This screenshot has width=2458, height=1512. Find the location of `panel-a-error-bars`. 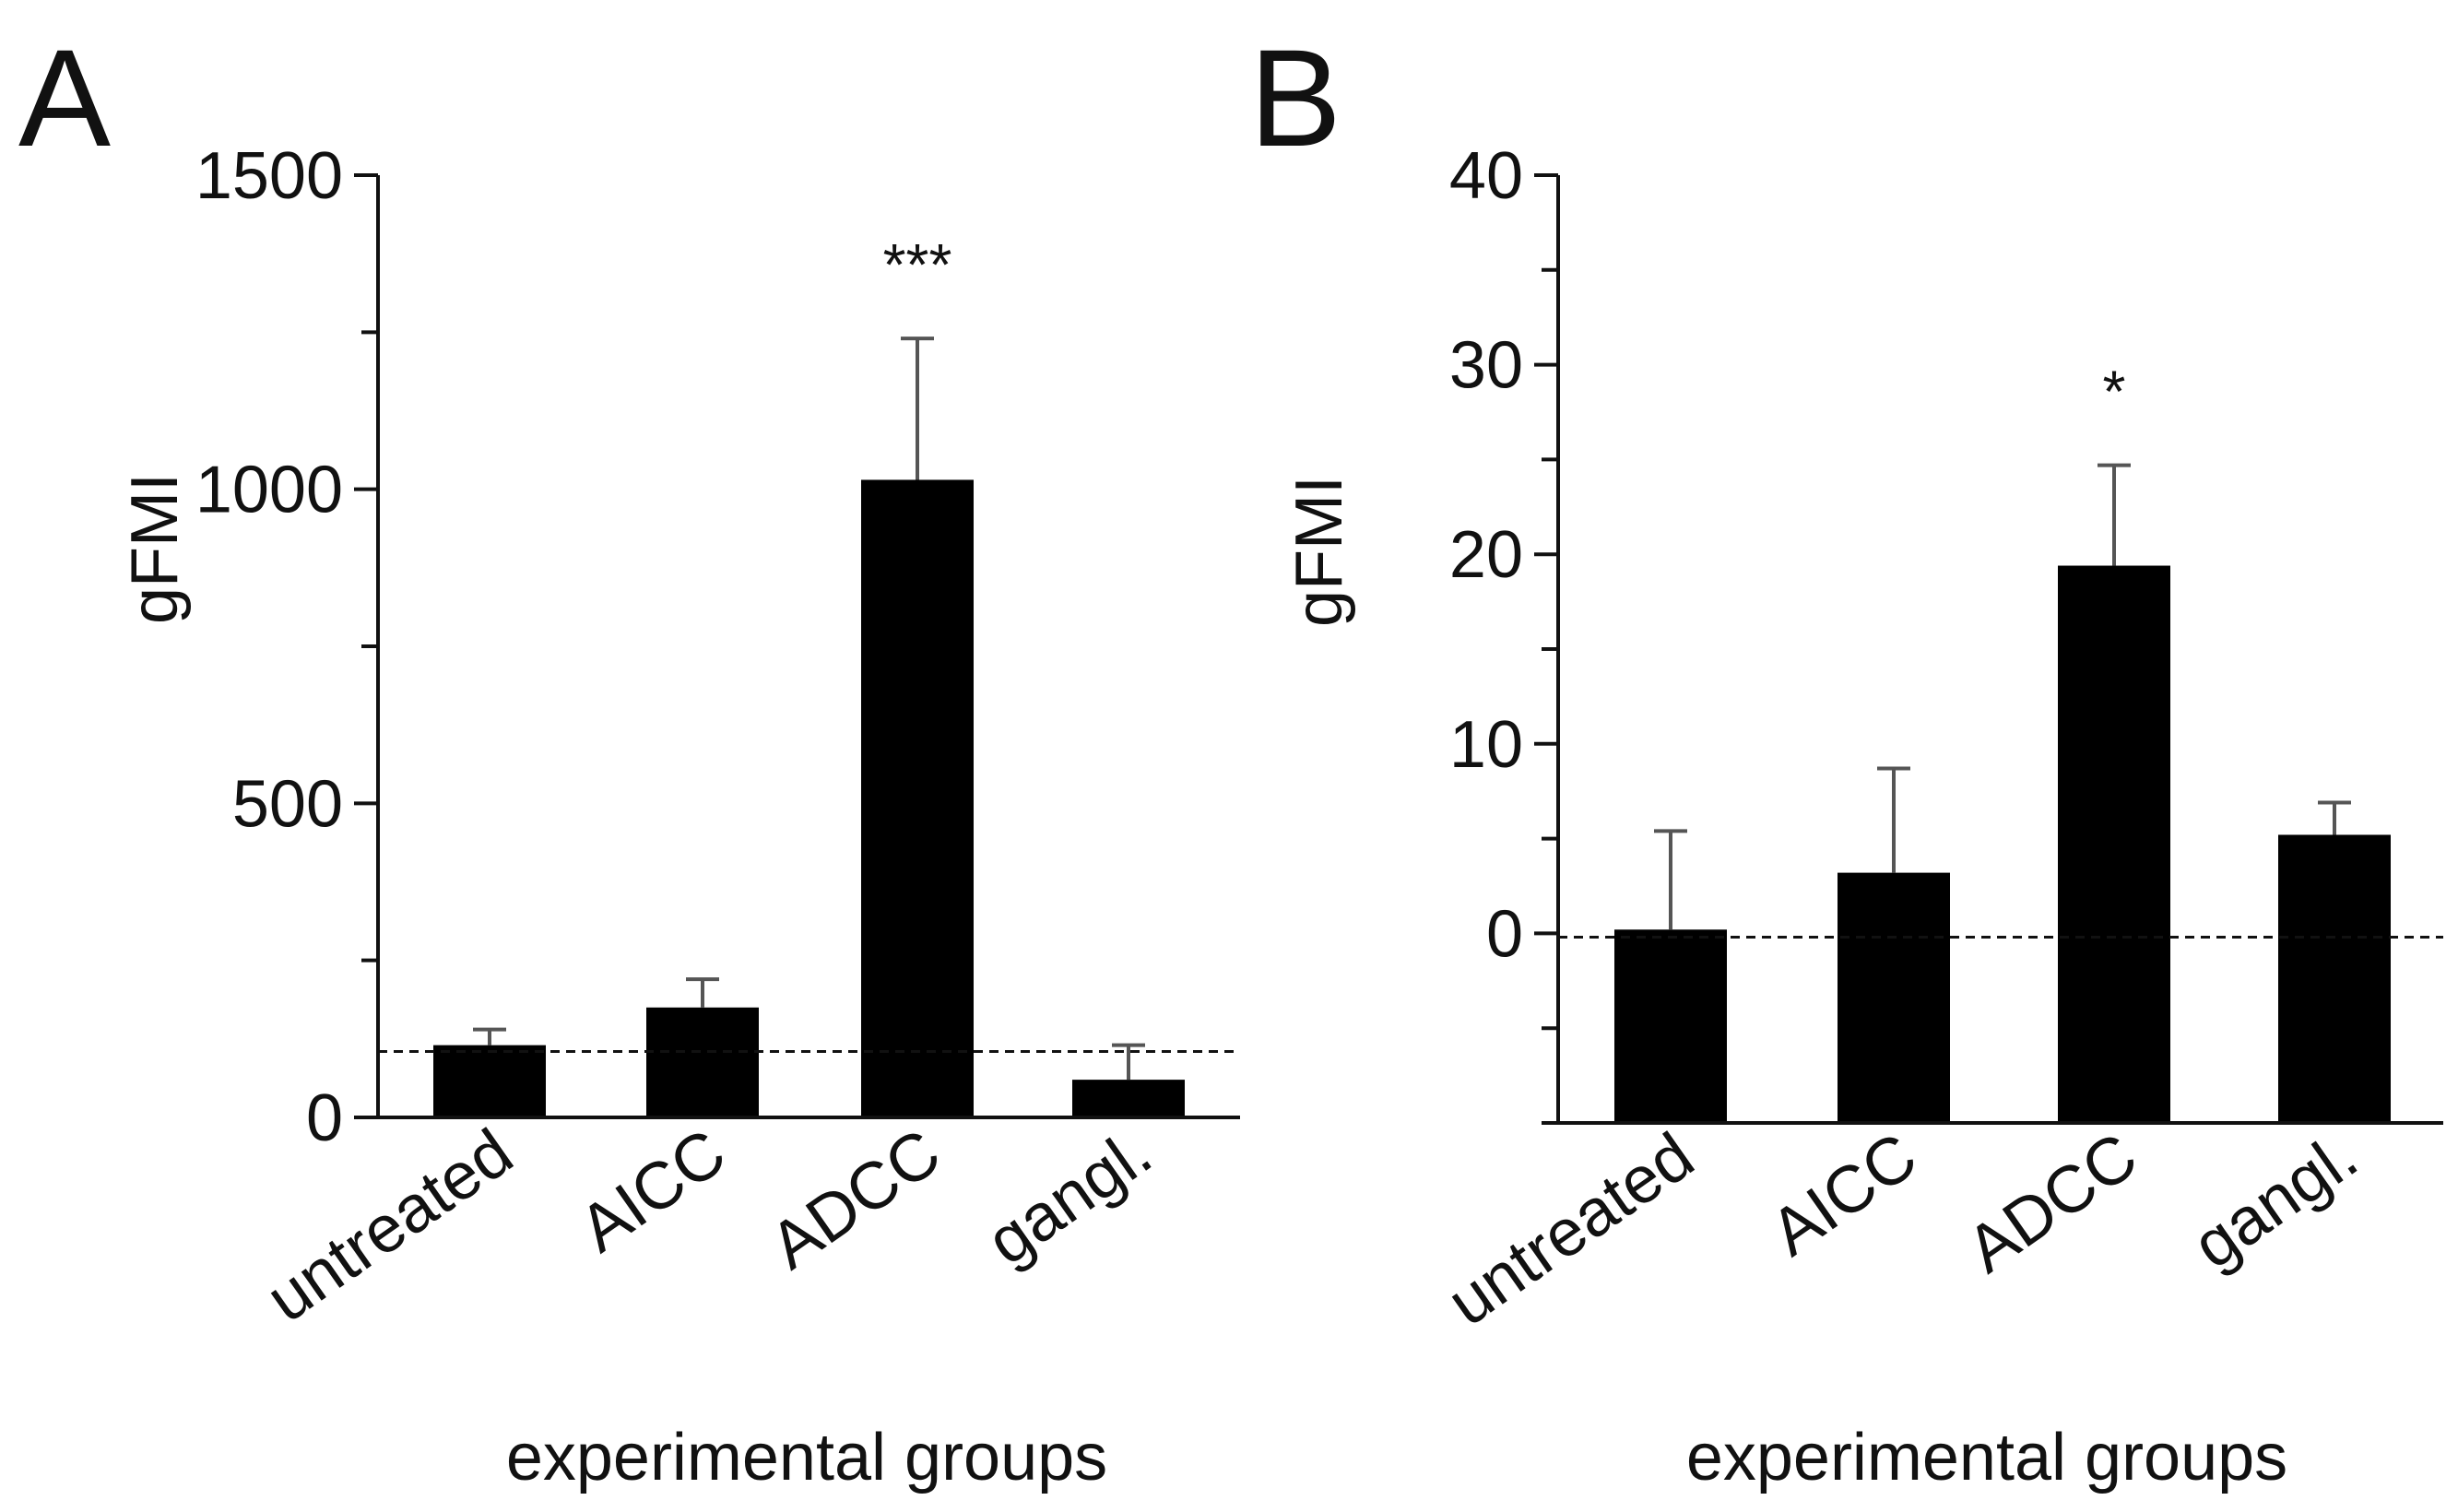

panel-a-error-bars is located at coordinates (809, 709).